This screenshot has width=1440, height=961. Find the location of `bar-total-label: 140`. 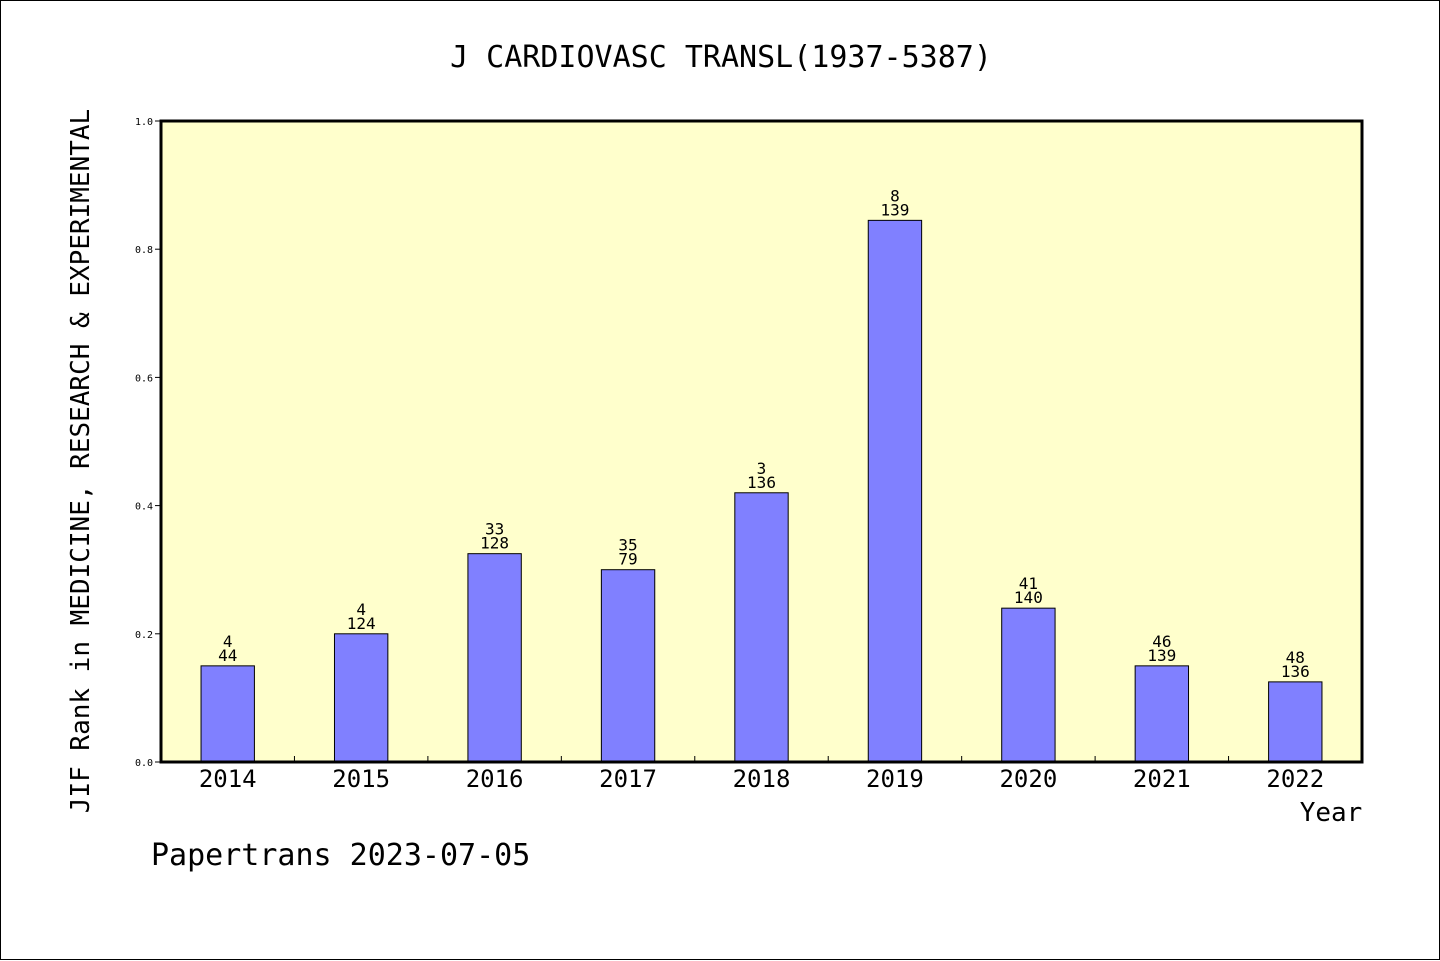

bar-total-label: 140 is located at coordinates (1028, 597).